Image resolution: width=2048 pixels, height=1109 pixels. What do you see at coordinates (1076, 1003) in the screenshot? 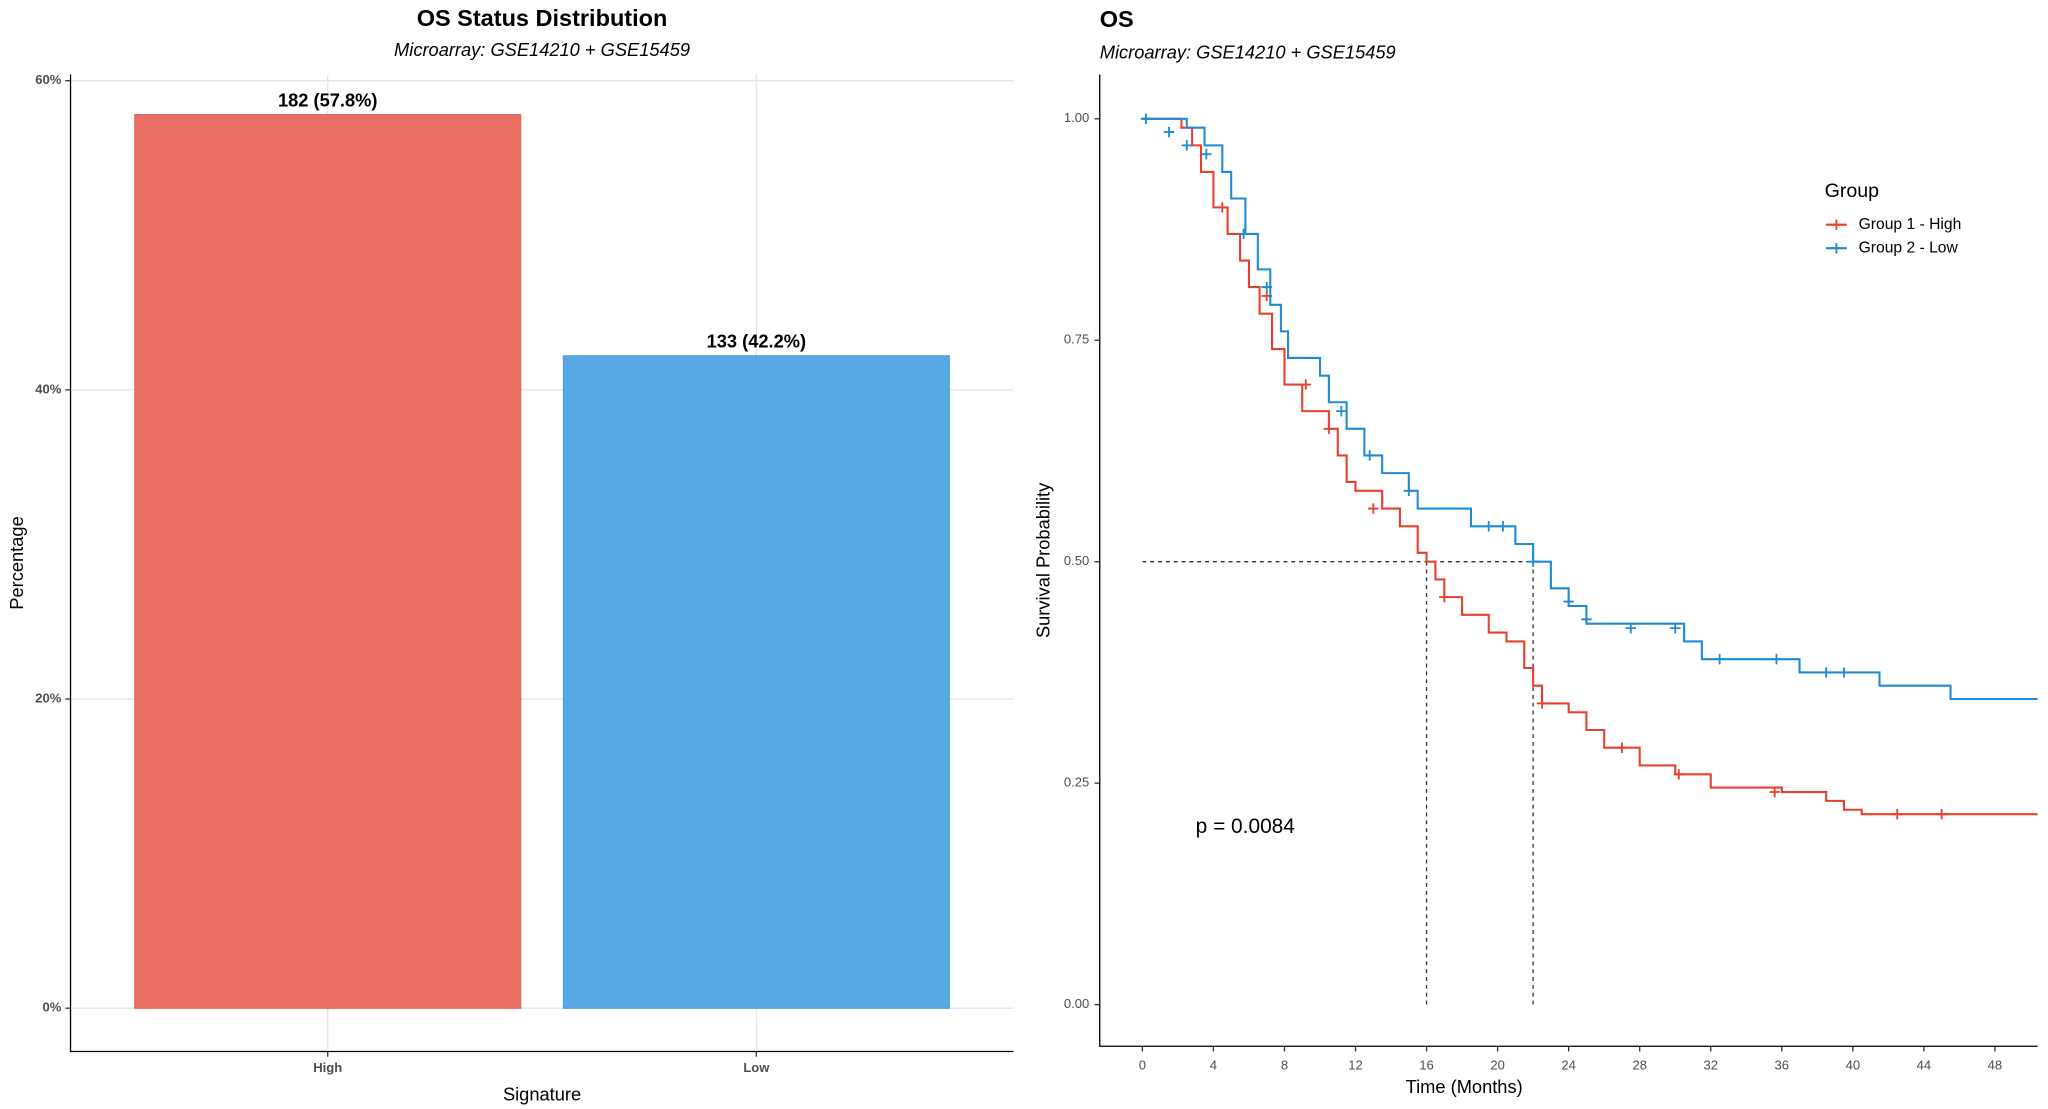
I see `y-tick-label: 0.00` at bounding box center [1076, 1003].